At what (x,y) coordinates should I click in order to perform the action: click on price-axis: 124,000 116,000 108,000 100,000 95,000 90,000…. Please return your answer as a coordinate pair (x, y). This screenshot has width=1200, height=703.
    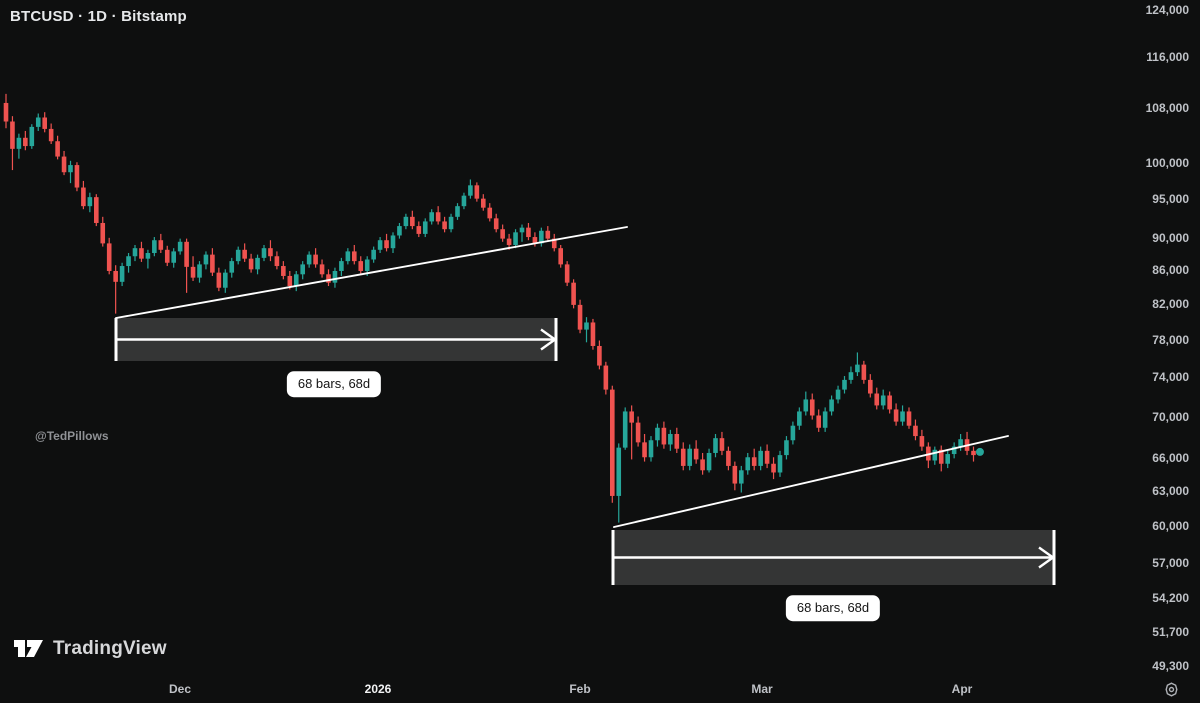
    Looking at the image, I should click on (1165, 337).